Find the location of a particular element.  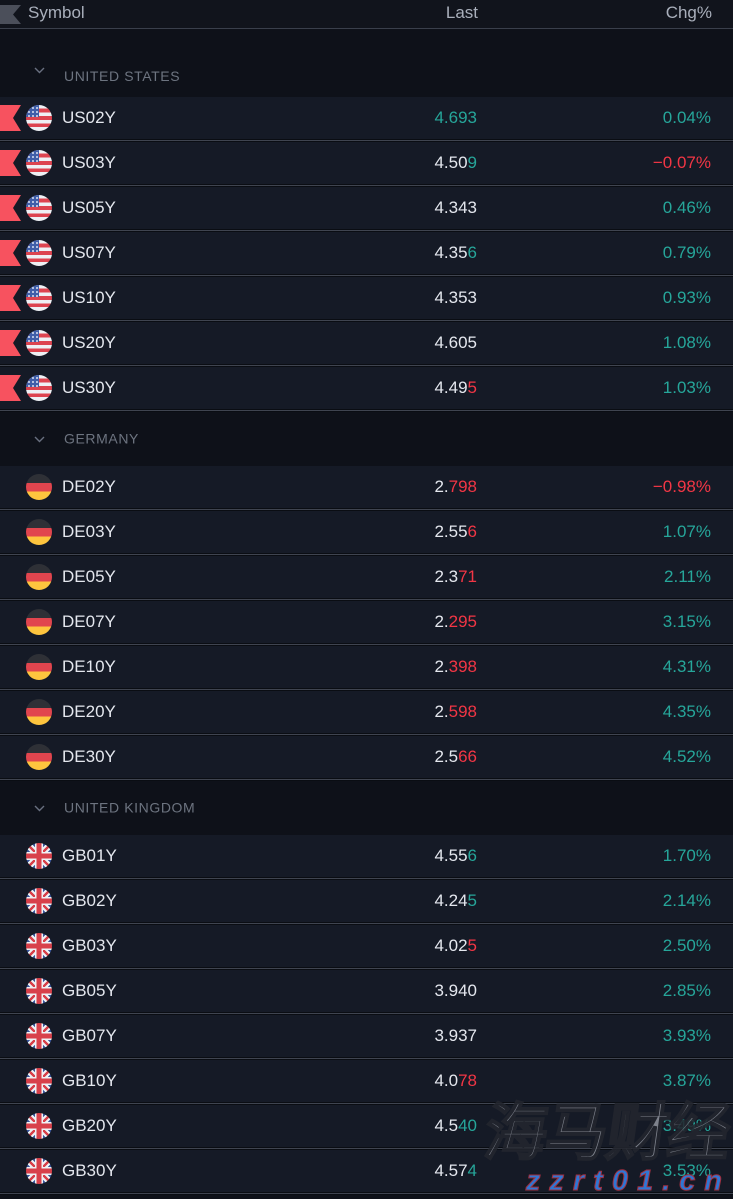

last-price: 4.356 is located at coordinates (455, 252).